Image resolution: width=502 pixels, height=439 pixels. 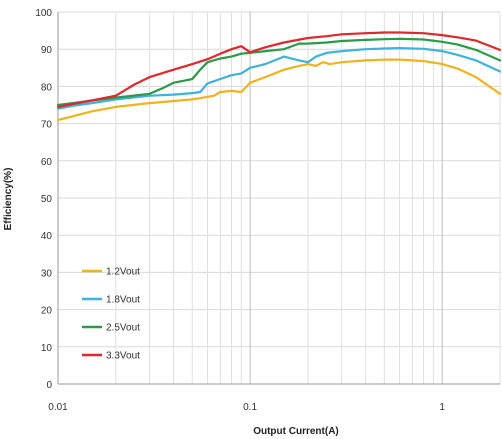 I want to click on series-line-1-8vout, so click(x=279, y=78).